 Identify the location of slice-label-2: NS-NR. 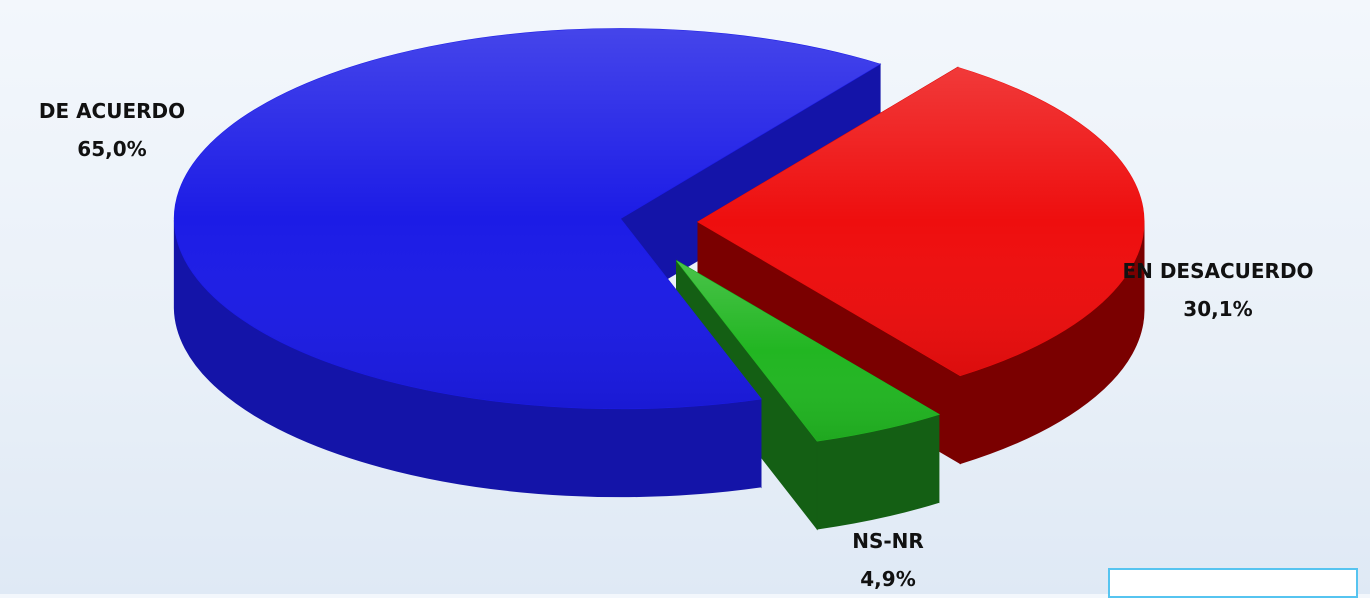
(888, 541).